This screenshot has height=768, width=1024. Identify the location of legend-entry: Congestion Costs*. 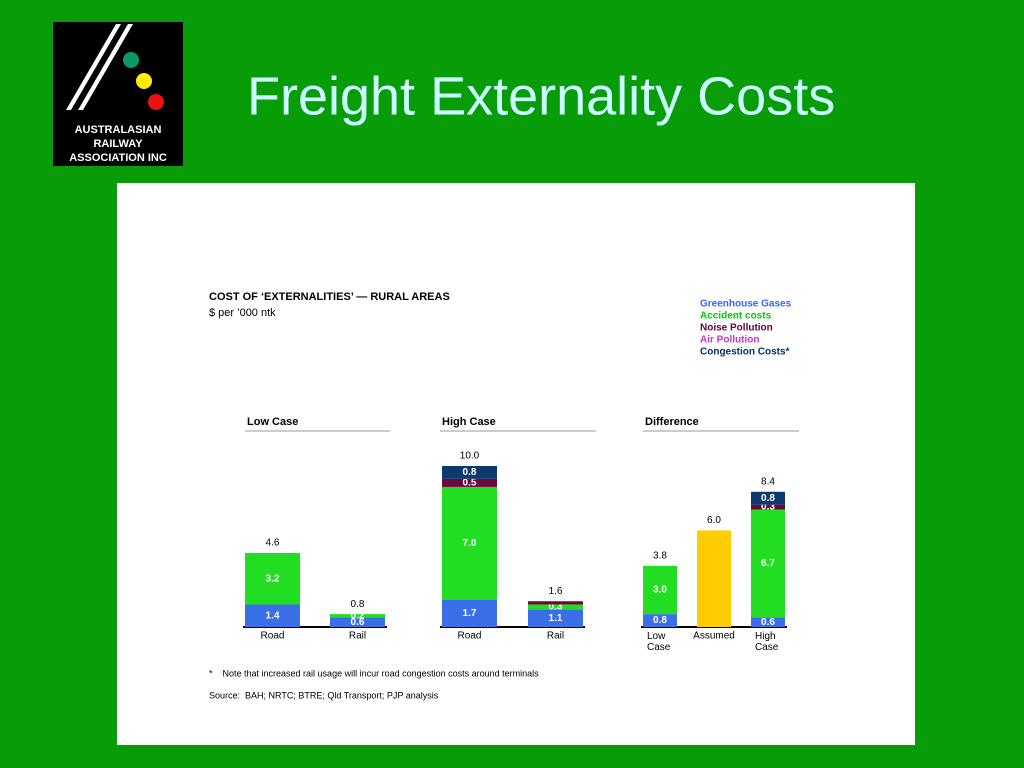
(745, 352).